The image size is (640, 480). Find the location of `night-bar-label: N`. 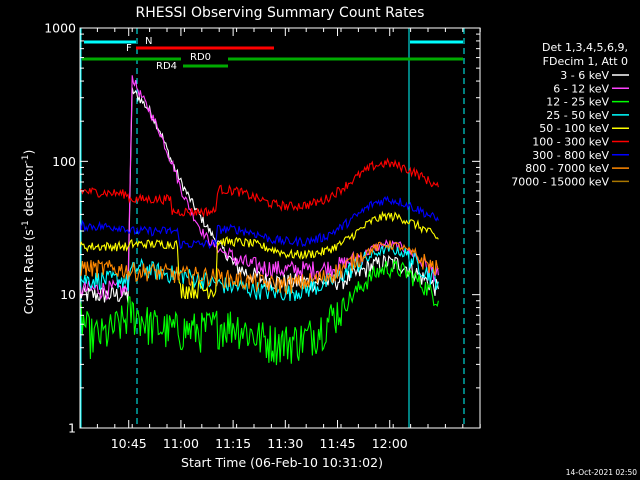

night-bar-label: N is located at coordinates (148, 41).